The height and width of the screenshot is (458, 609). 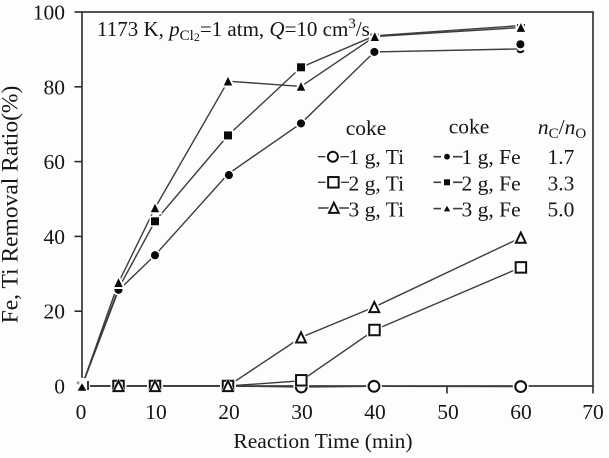 What do you see at coordinates (377, 210) in the screenshot?
I see `svg-text: 3 g, Ti` at bounding box center [377, 210].